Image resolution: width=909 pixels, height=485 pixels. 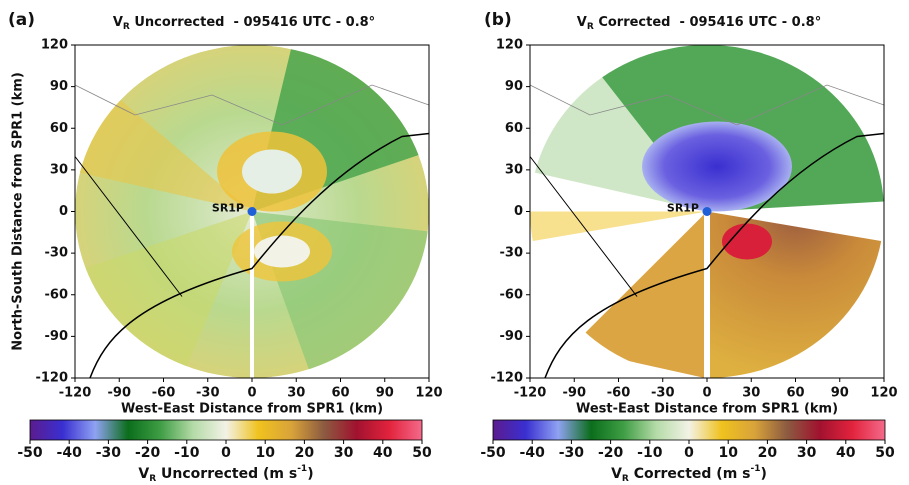 I want to click on colorbar-label-part: Corrected (m s, so click(x=690, y=474).